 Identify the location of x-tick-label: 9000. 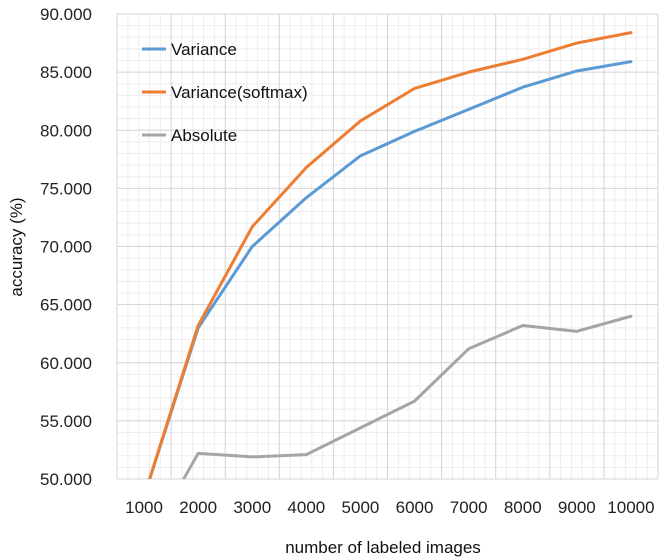
(577, 507).